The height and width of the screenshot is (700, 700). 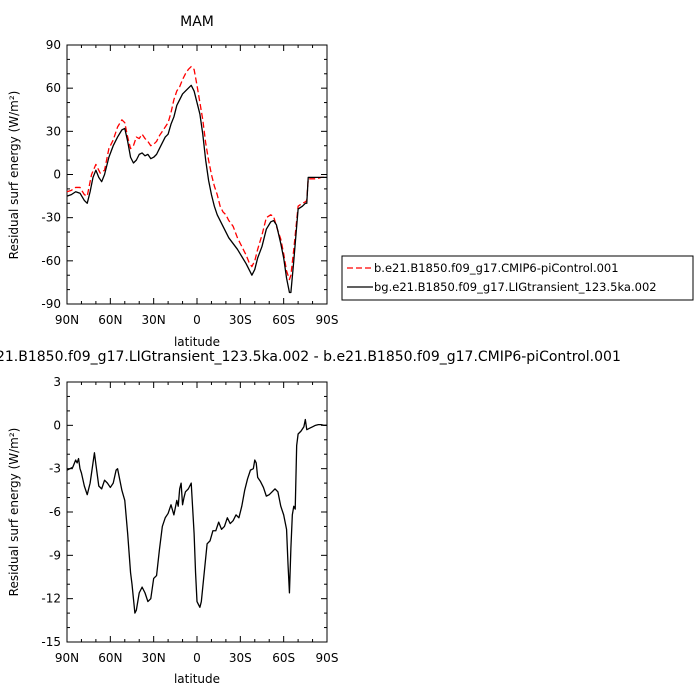 What do you see at coordinates (57, 175) in the screenshot?
I see `top-y-tick-label: 0` at bounding box center [57, 175].